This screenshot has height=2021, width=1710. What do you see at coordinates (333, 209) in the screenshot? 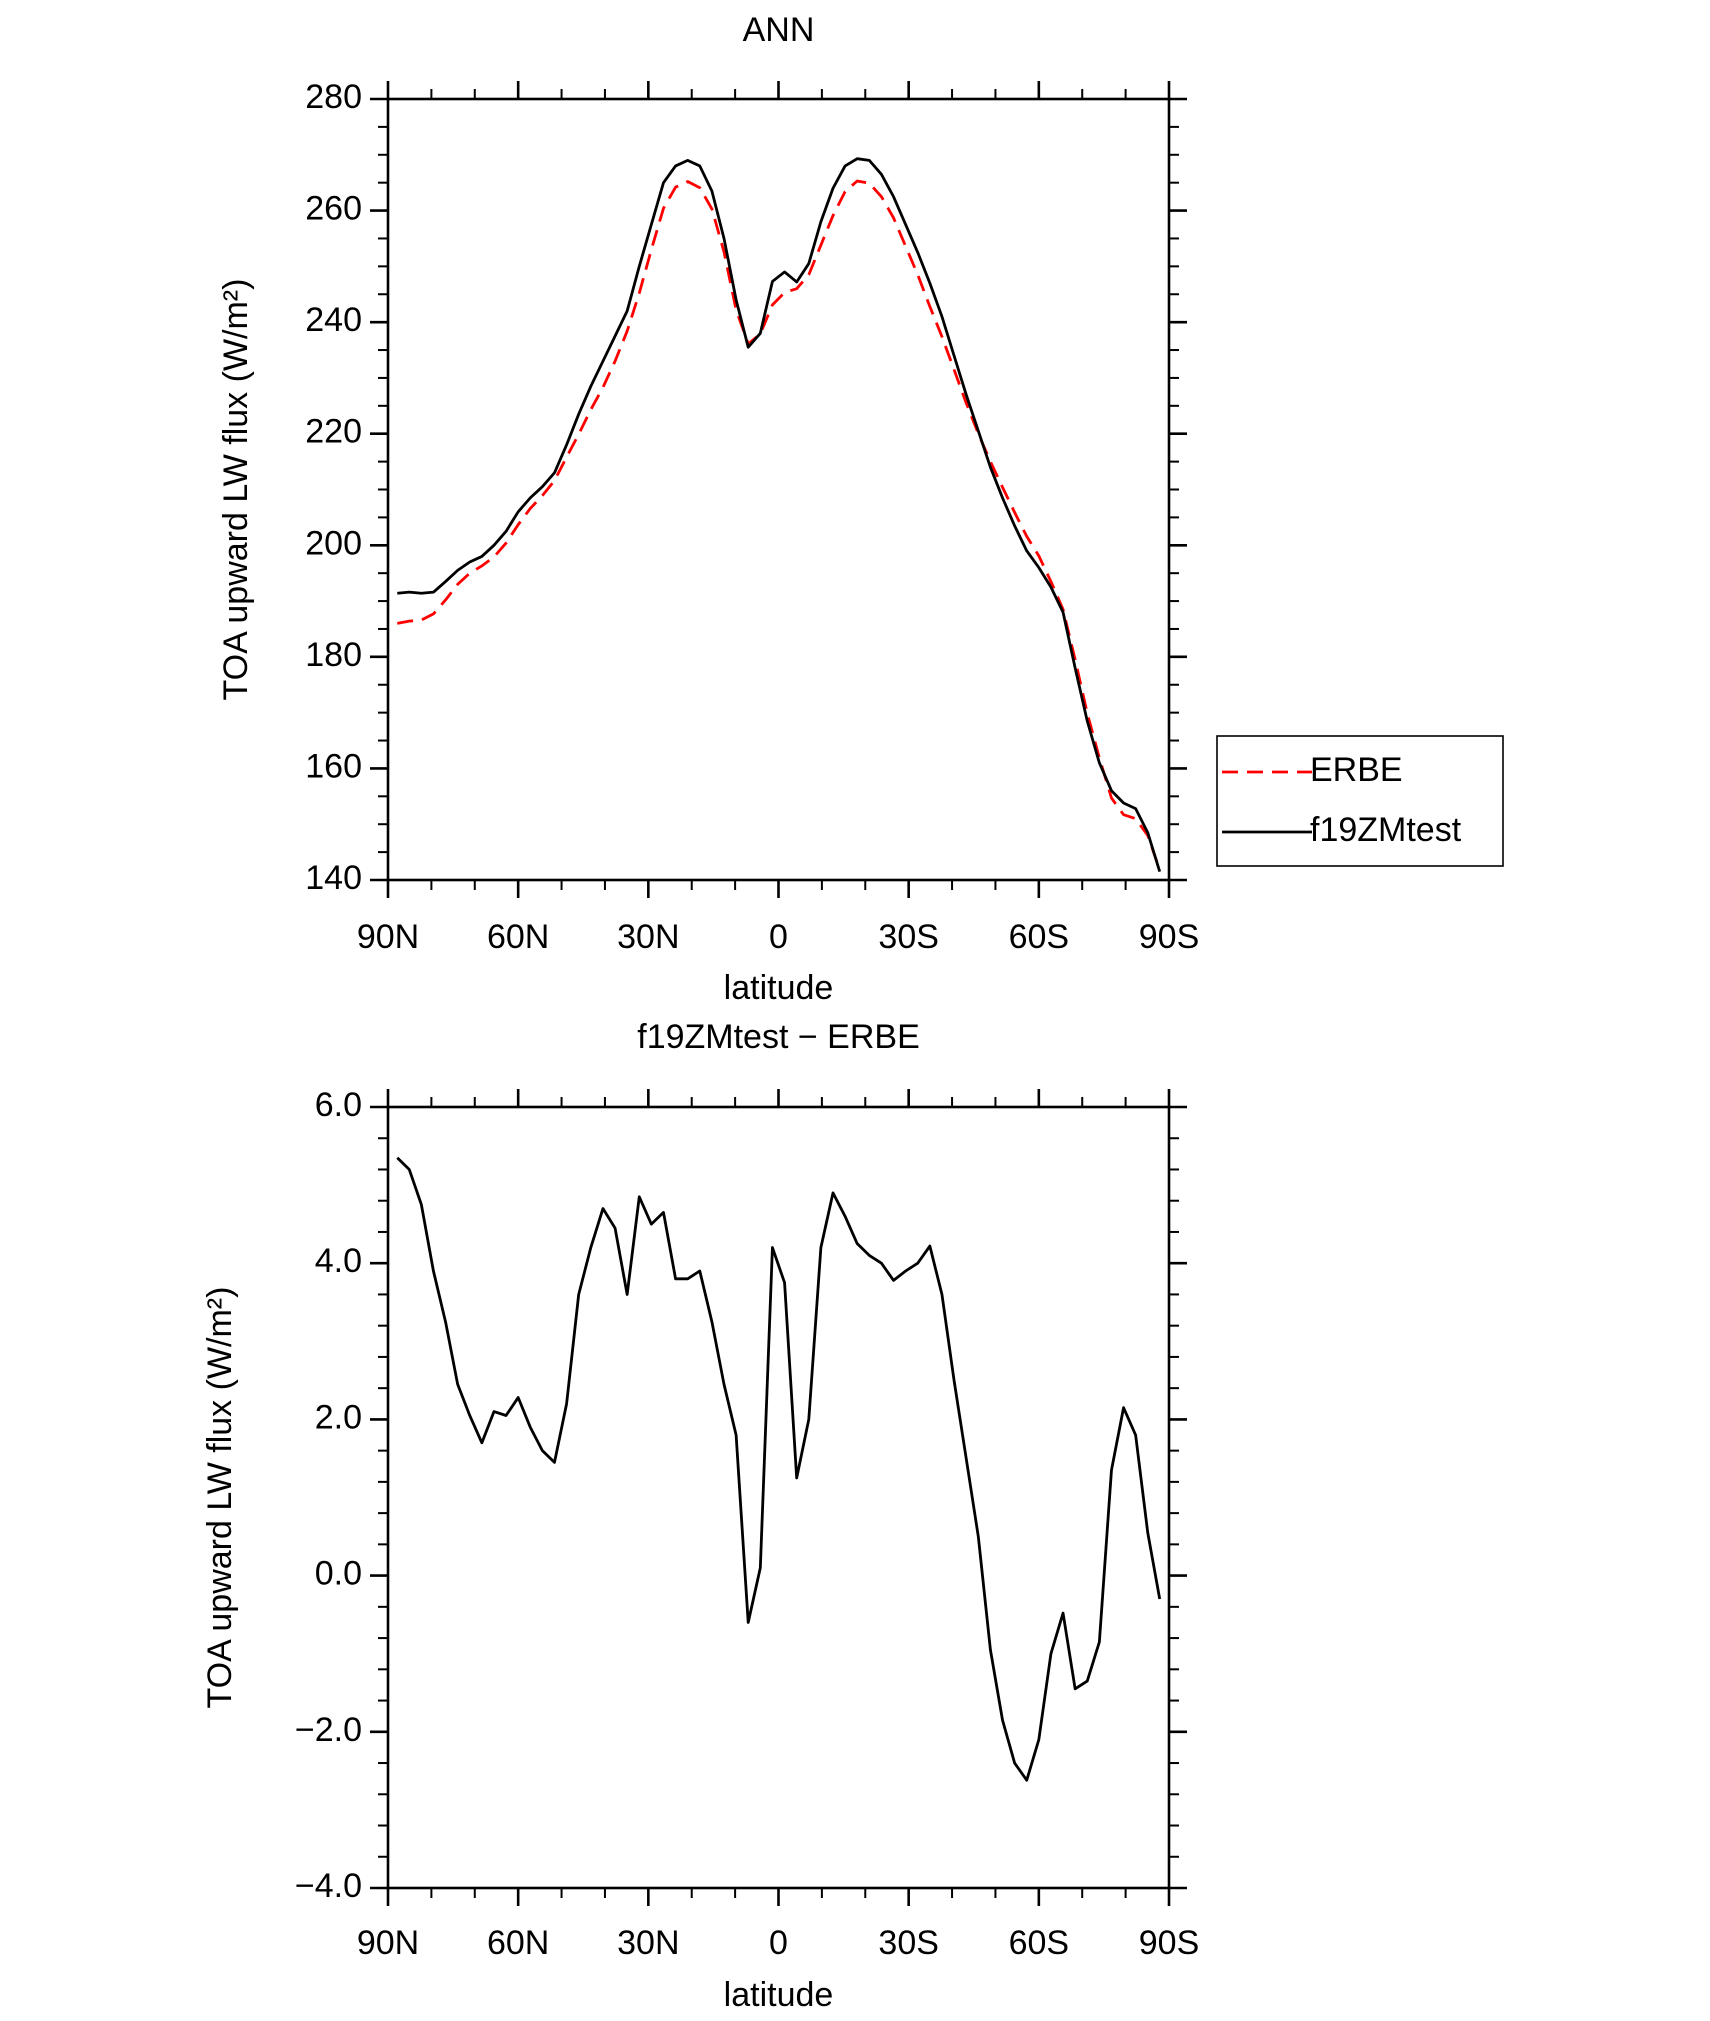
I see `y-tick-label: 260` at bounding box center [333, 209].